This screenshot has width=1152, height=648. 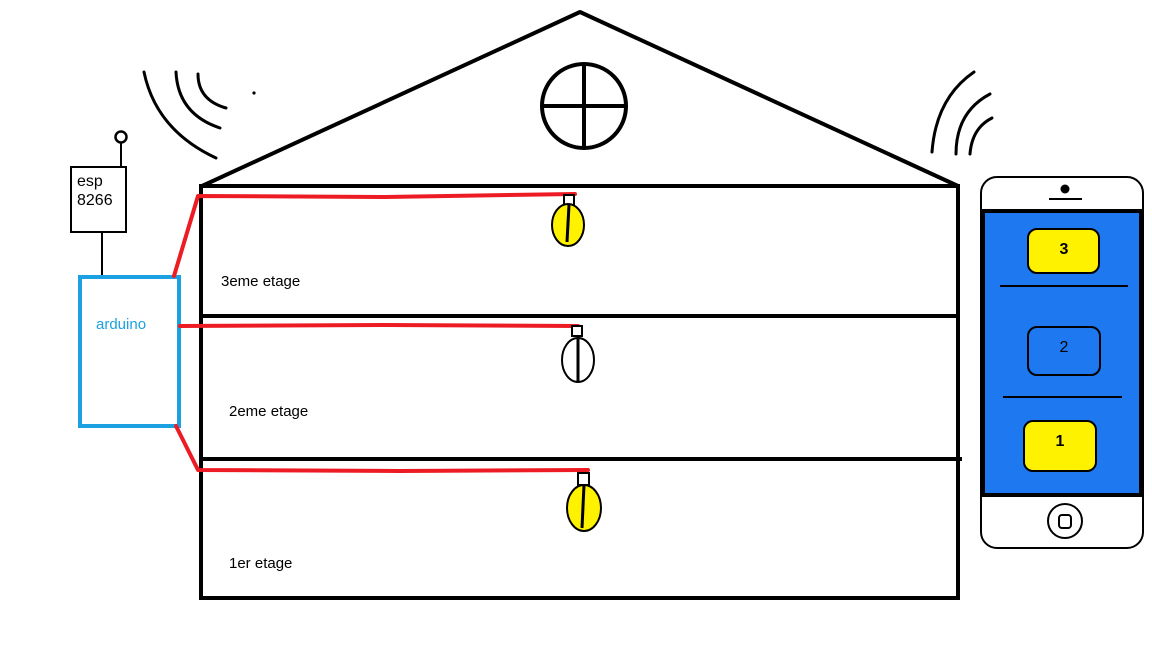 I want to click on esp-label-line2: 8266, so click(x=95, y=200).